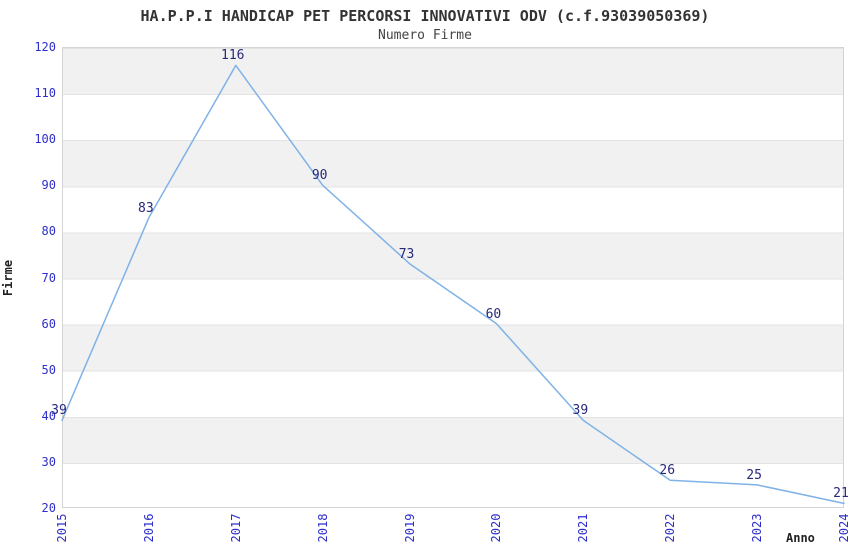 This screenshot has width=850, height=550. Describe the element at coordinates (48, 369) in the screenshot. I see `y-tick-label: 50` at that location.